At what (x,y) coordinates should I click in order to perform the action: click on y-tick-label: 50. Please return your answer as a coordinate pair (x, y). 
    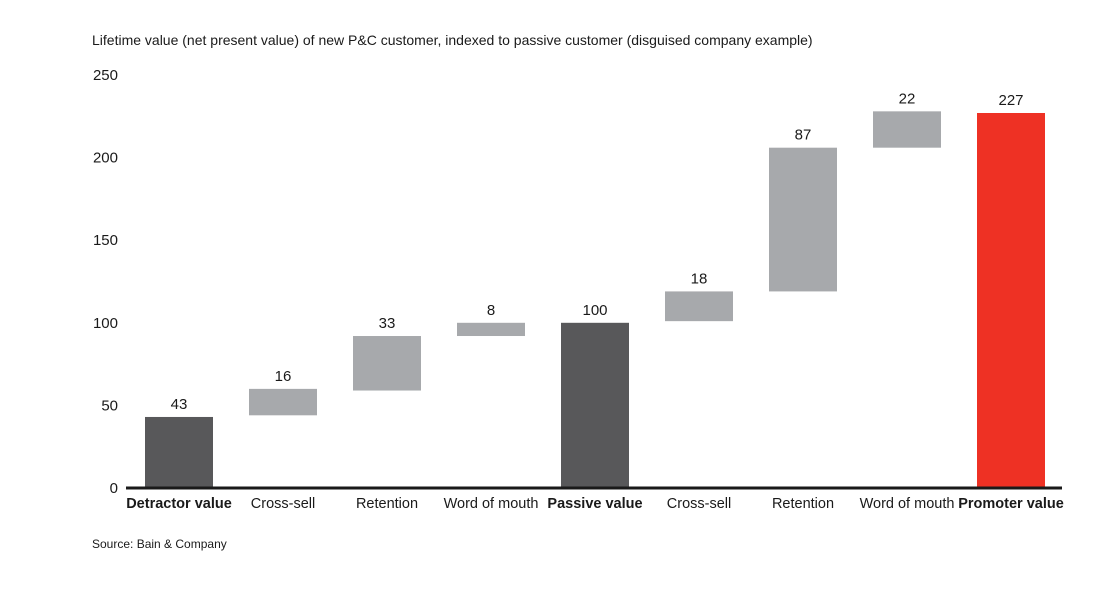
    Looking at the image, I should click on (109, 405).